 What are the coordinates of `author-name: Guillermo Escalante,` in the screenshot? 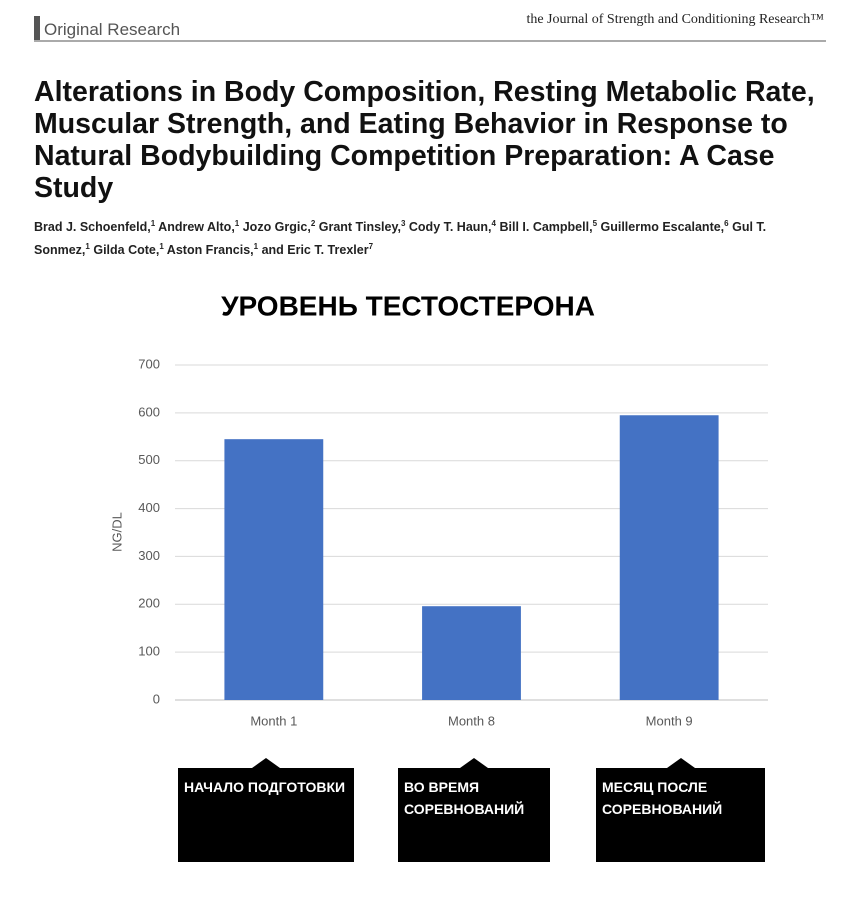 It's located at (662, 227).